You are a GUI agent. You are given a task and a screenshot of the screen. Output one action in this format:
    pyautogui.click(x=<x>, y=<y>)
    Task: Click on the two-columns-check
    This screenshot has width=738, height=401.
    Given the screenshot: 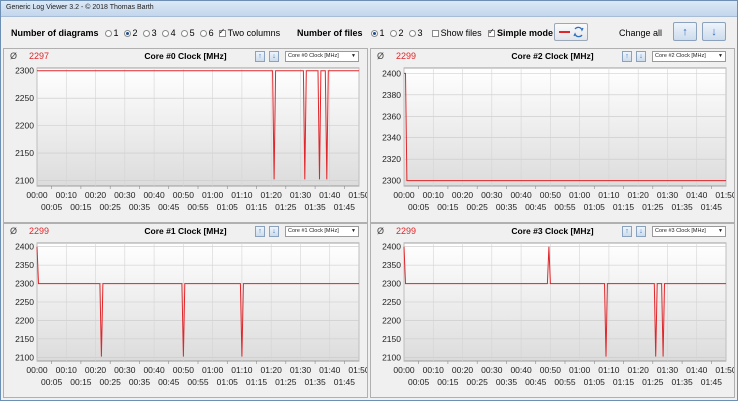 What is the action you would take?
    pyautogui.click(x=222, y=32)
    